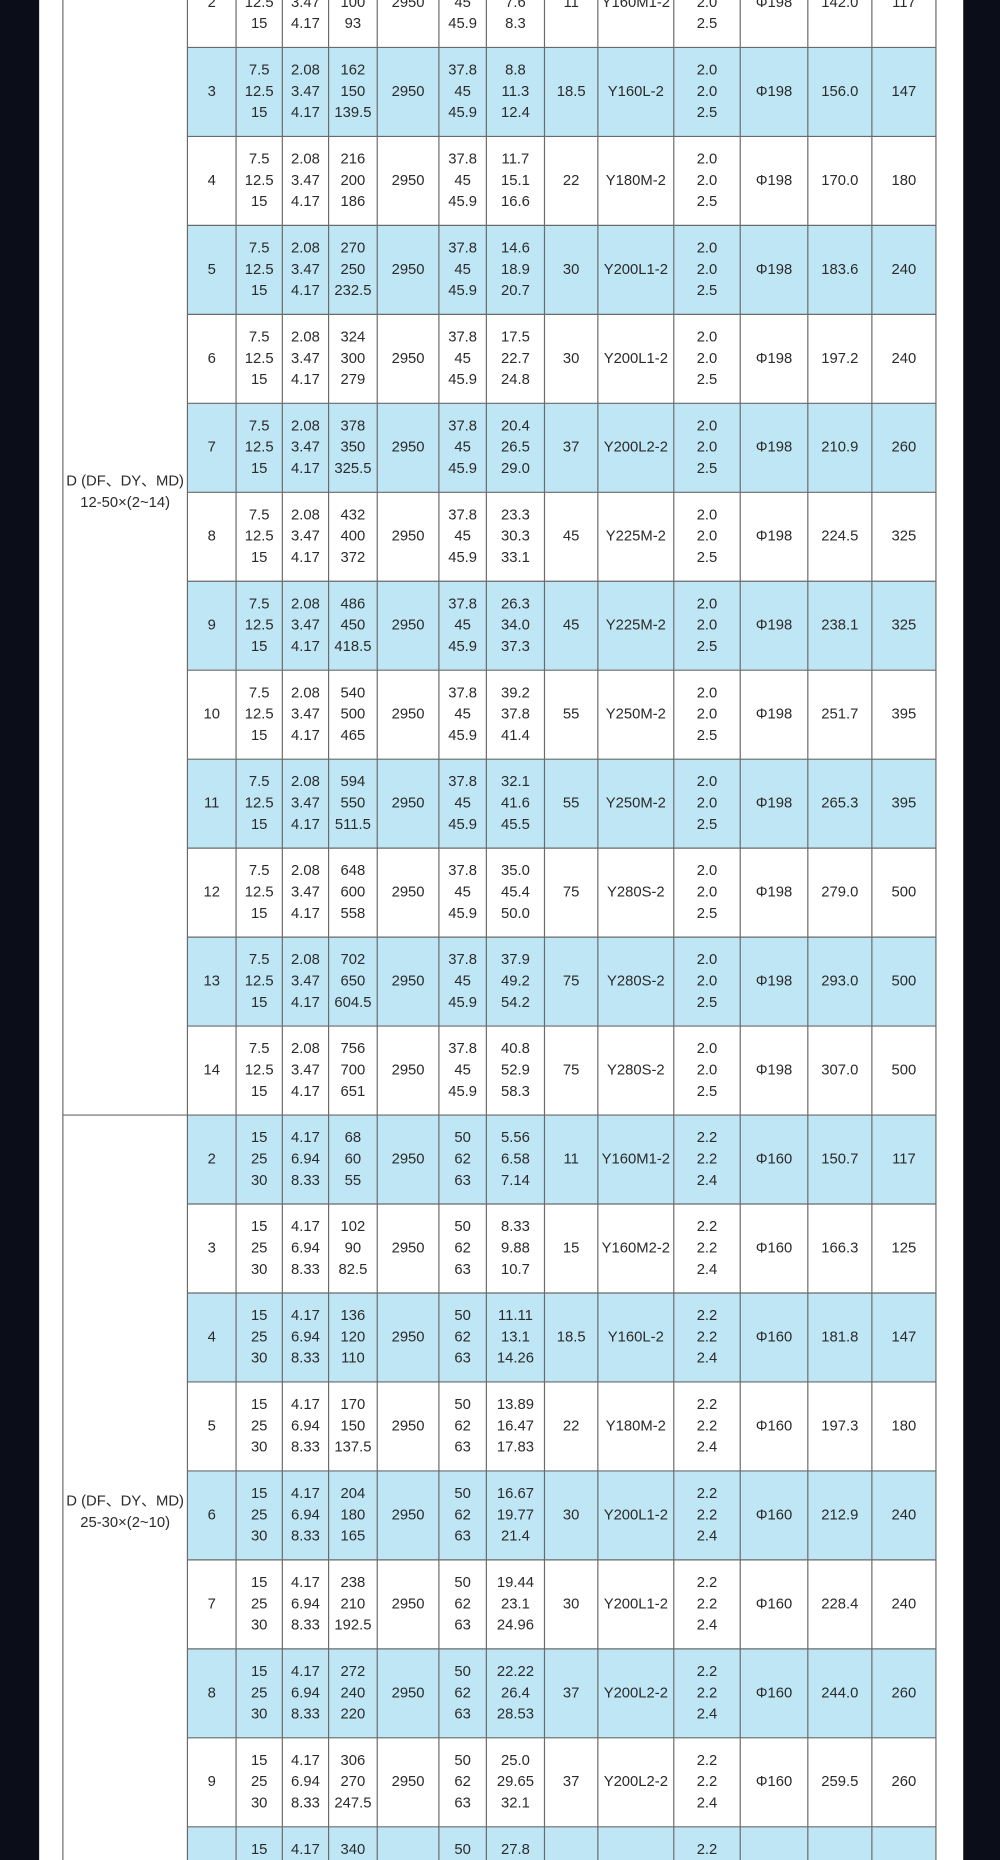 This screenshot has width=1000, height=1860. Describe the element at coordinates (353, 1850) in the screenshot. I see `cell-text: 340` at that location.